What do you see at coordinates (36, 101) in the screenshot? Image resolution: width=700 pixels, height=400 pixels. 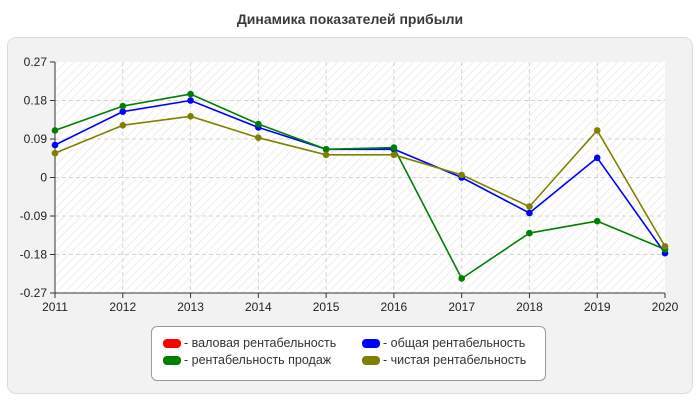 I see `y-tick-label: 0.18` at bounding box center [36, 101].